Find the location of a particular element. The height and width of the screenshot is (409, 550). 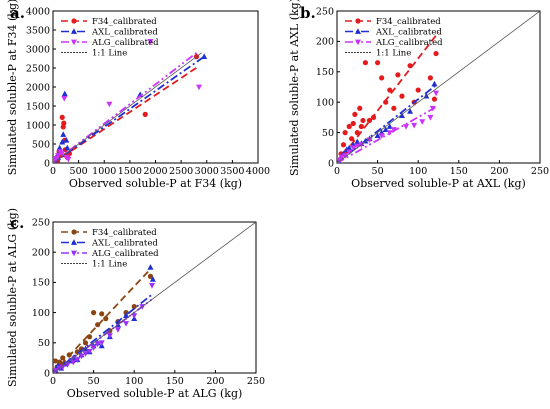

y-tick-label: 3500 is located at coordinates (38, 30).